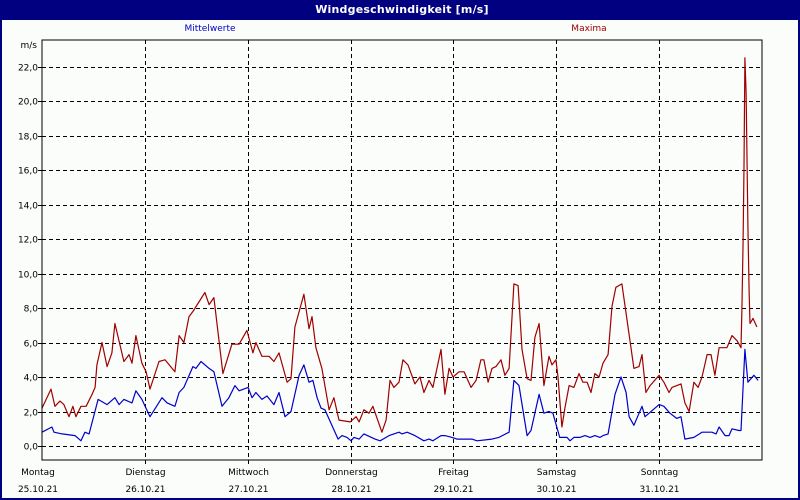 The image size is (800, 500). Describe the element at coordinates (351, 473) in the screenshot. I see `x-tick-day: Donnerstag` at that location.